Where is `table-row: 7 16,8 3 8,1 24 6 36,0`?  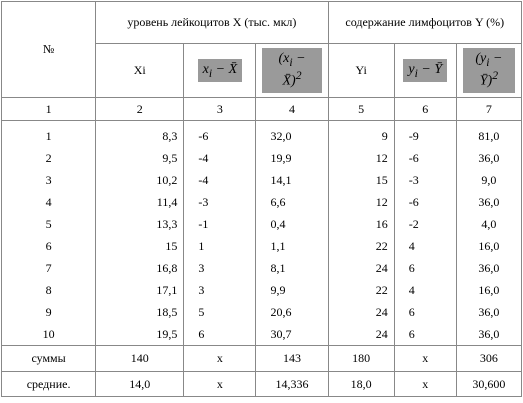 table-row: 7 16,8 3 8,1 24 6 36,0 is located at coordinates (261, 268).